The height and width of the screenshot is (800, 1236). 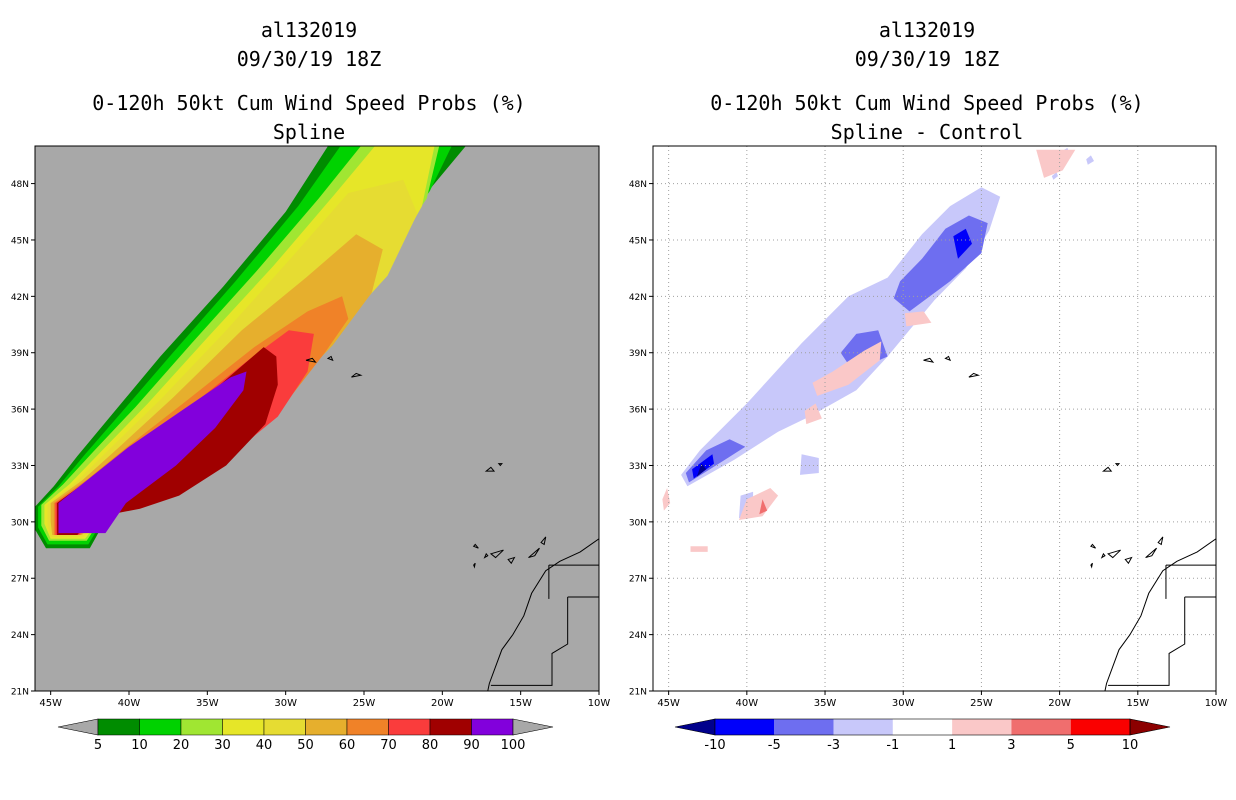 I want to click on left-xtick-label: 30W, so click(x=285, y=703).